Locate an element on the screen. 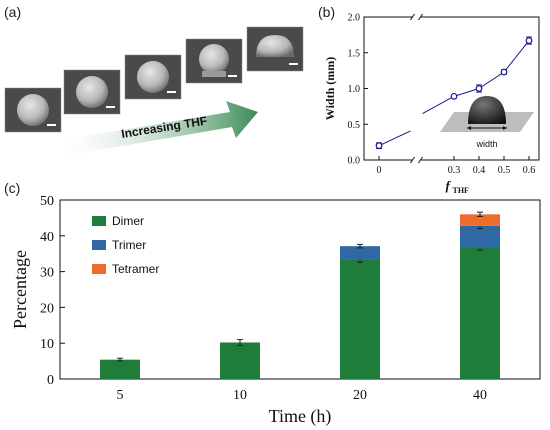 The height and width of the screenshot is (430, 550). legend-swatch-trimer is located at coordinates (99, 245).